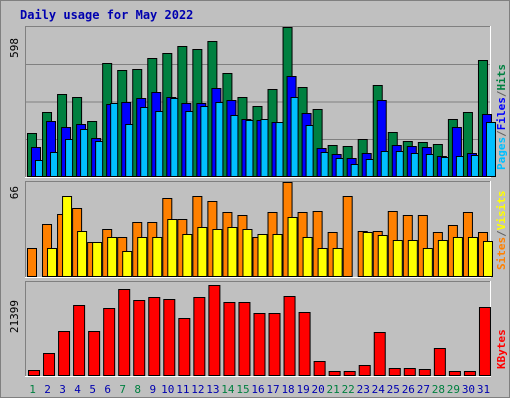 The height and width of the screenshot is (400, 512). What do you see at coordinates (287, 389) in the screenshot?
I see `x-tick-day-18: 18` at bounding box center [287, 389].